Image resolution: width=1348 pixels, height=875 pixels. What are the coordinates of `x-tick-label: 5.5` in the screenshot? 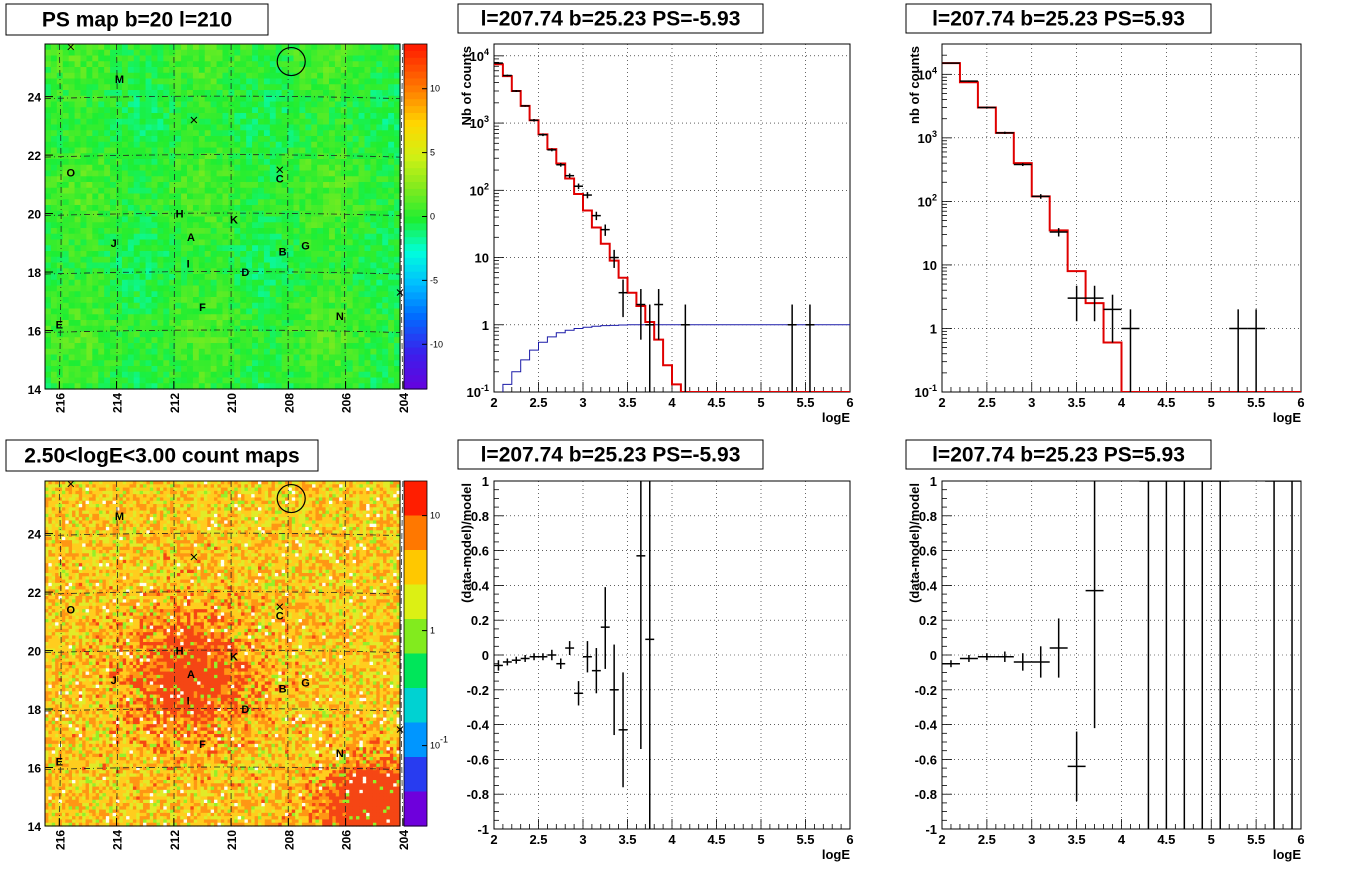 It's located at (805, 839).